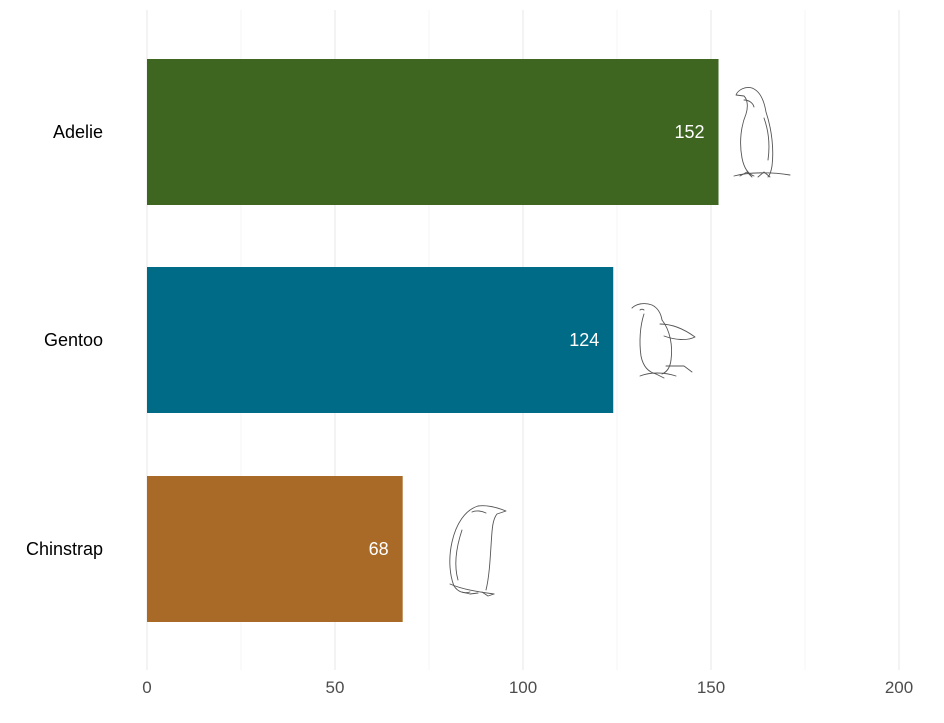 This screenshot has height=723, width=944. What do you see at coordinates (335, 687) in the screenshot?
I see `x-tick-label: 50` at bounding box center [335, 687].